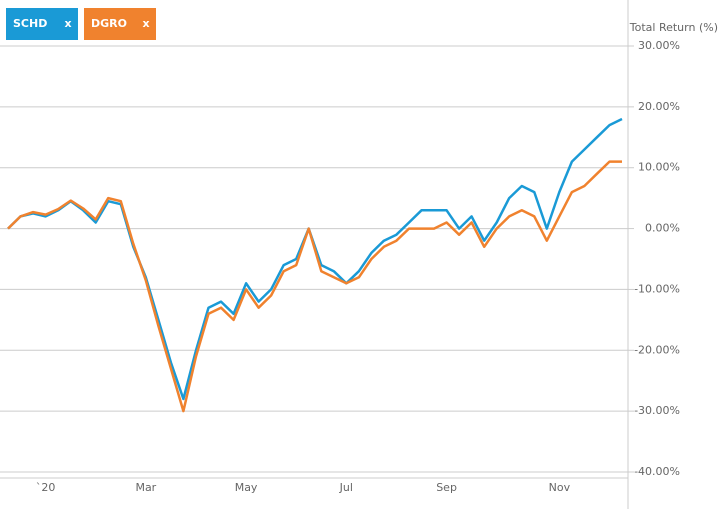  What do you see at coordinates (659, 45) in the screenshot?
I see `y-tick-label: 30.00%` at bounding box center [659, 45].